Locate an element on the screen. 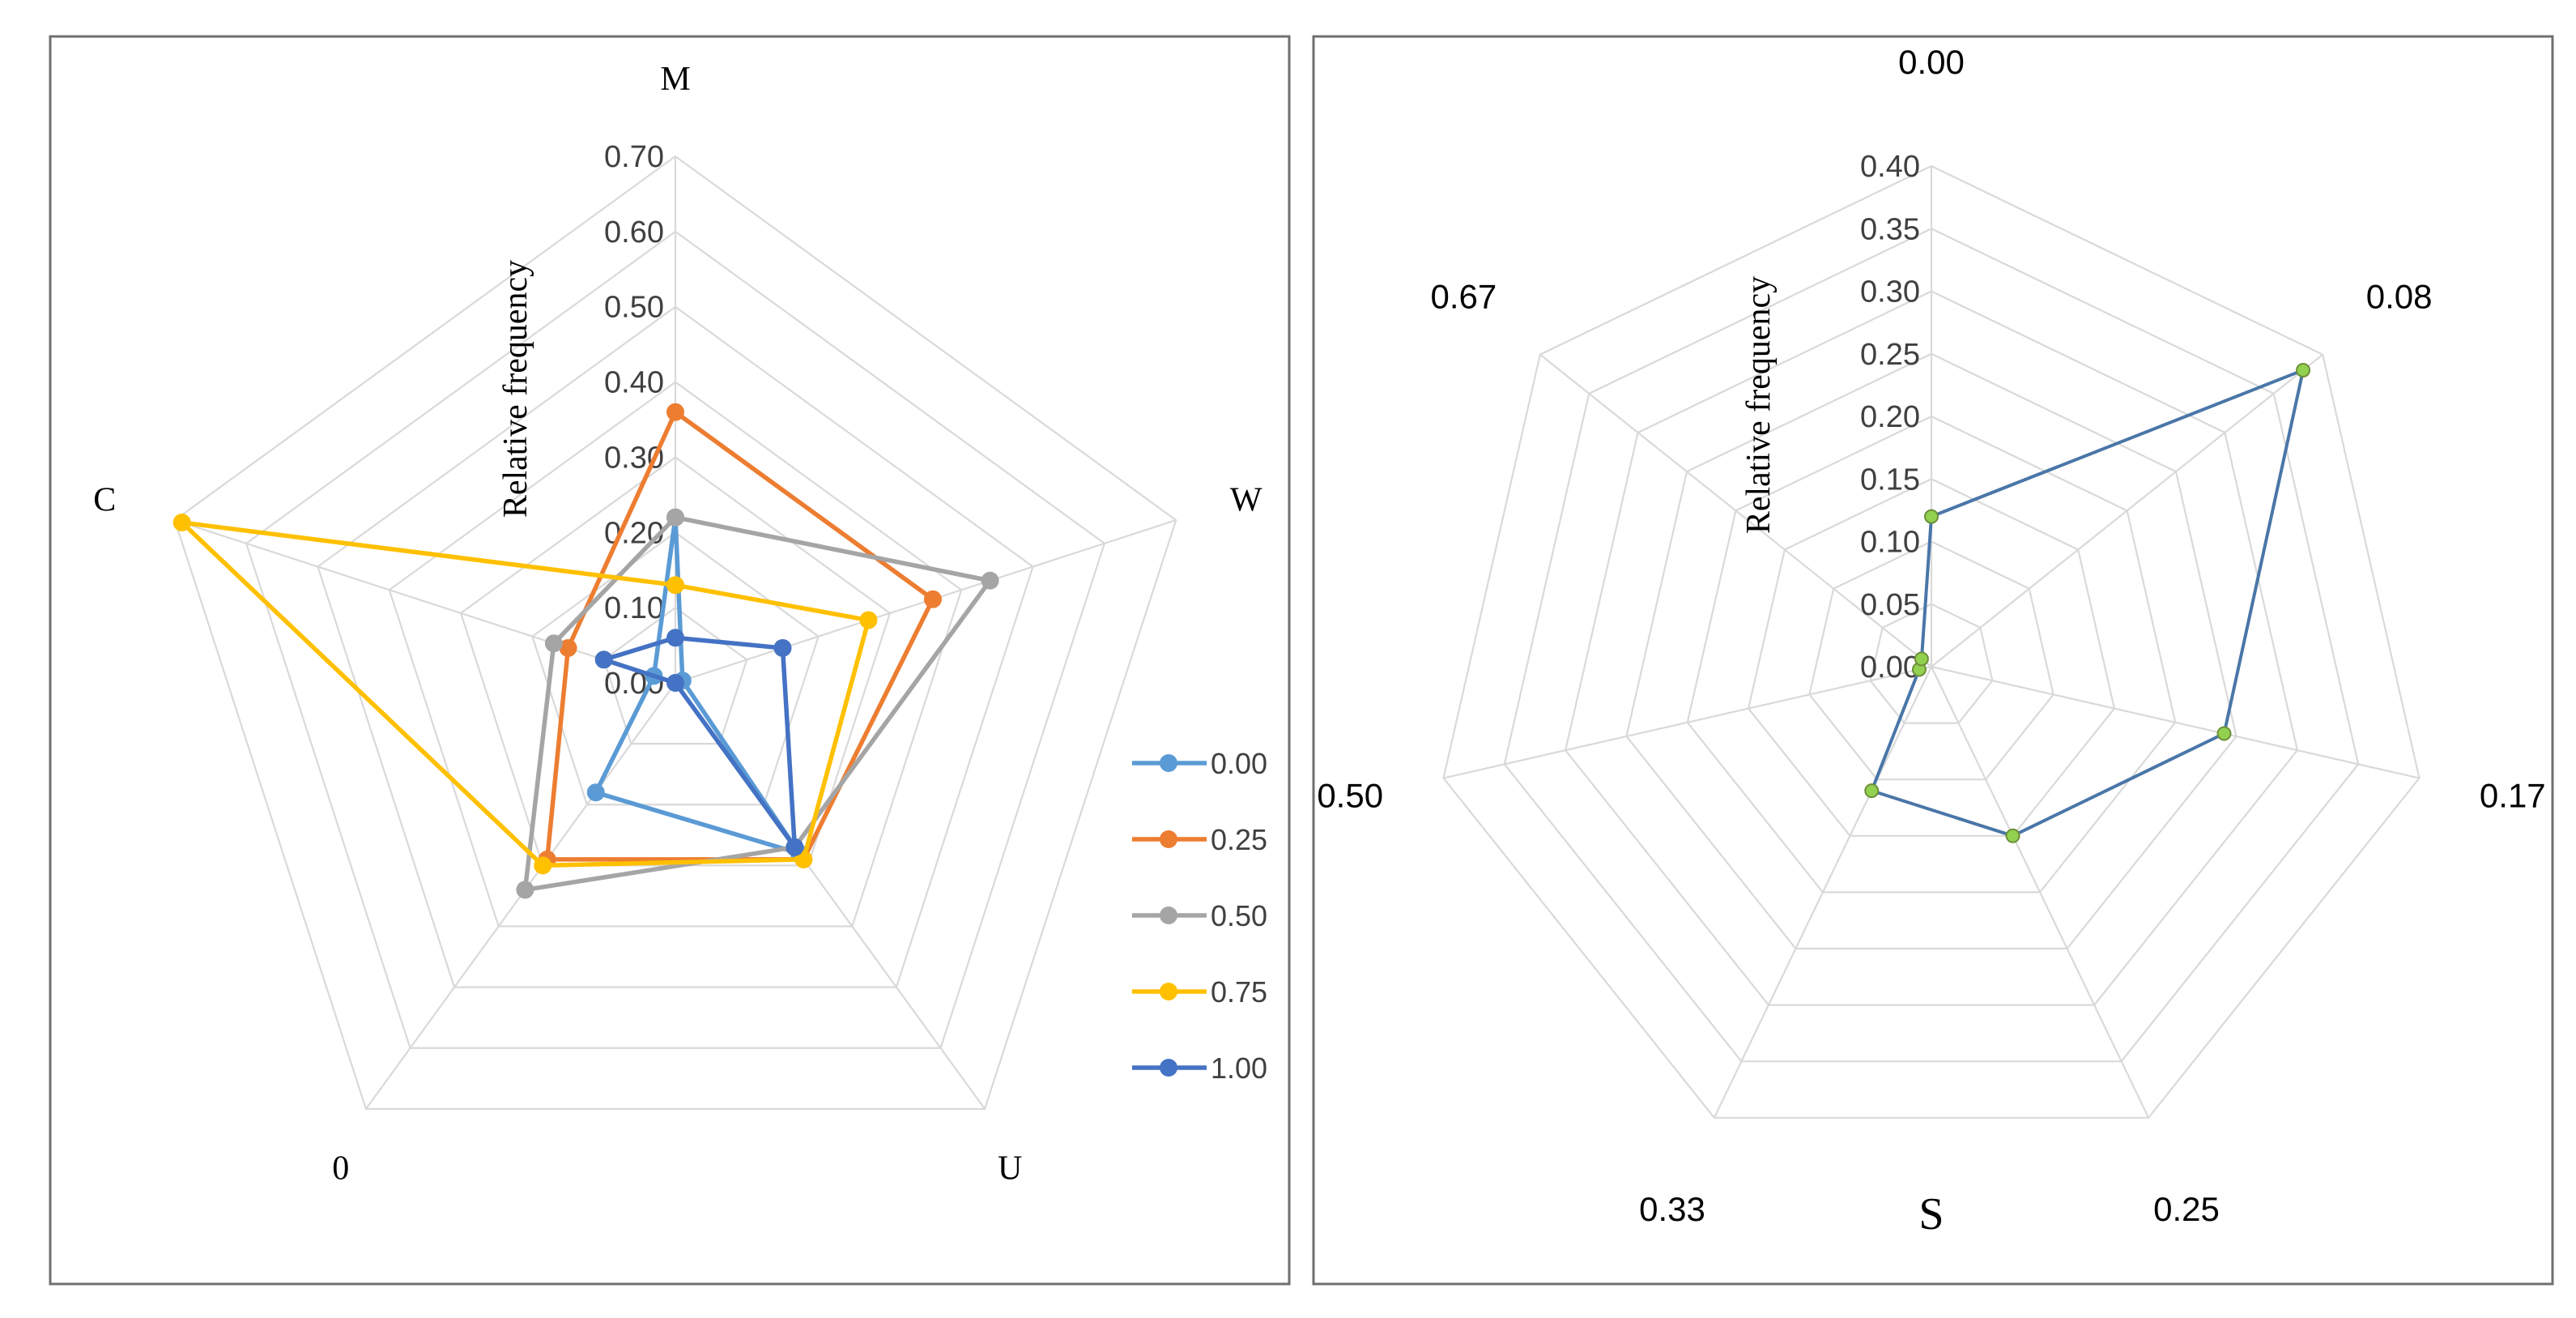 The width and height of the screenshot is (2576, 1318). tick-label: 0.00 is located at coordinates (1890, 668).